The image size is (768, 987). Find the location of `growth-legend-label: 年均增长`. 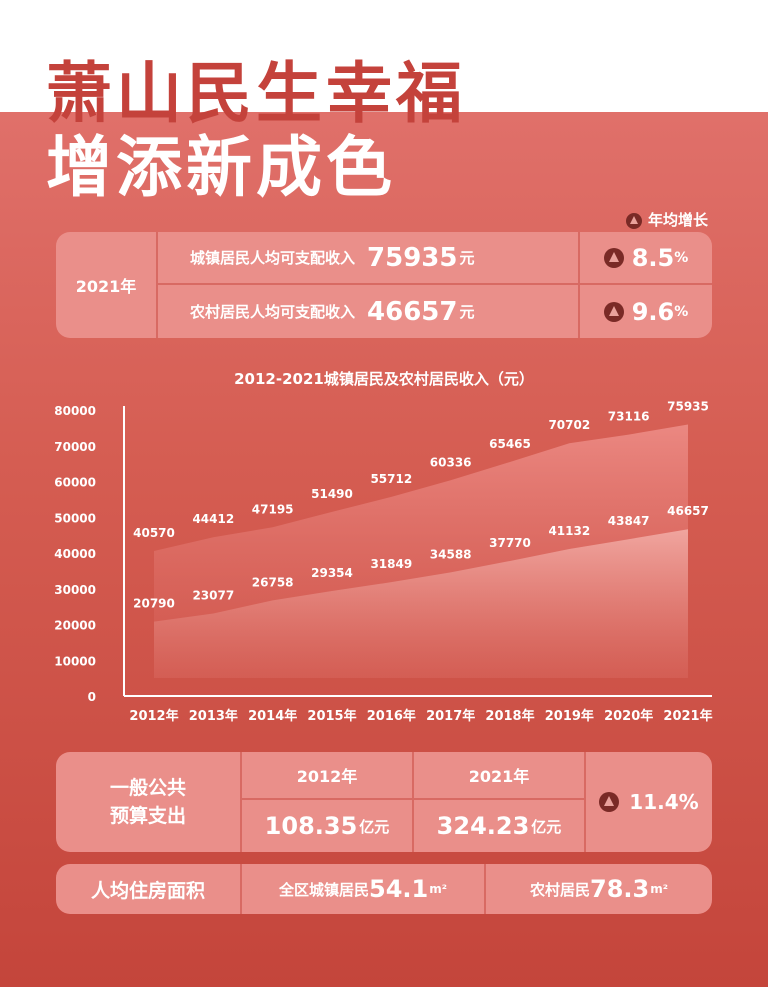

growth-legend-label: 年均增长 is located at coordinates (677, 220).